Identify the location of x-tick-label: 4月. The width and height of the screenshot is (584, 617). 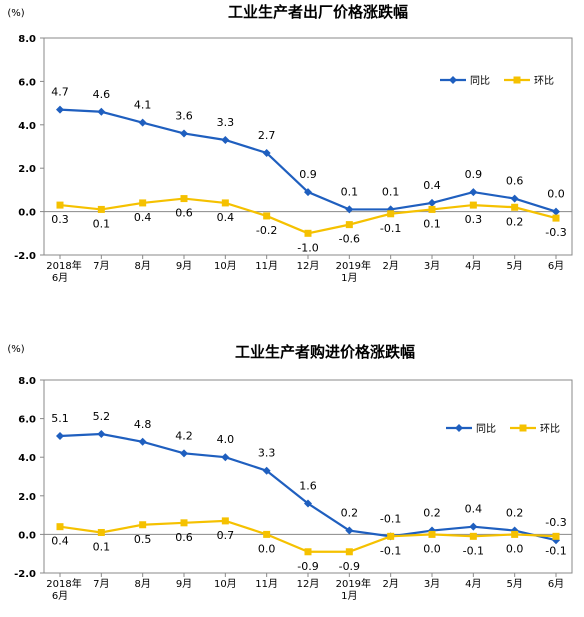
(473, 266).